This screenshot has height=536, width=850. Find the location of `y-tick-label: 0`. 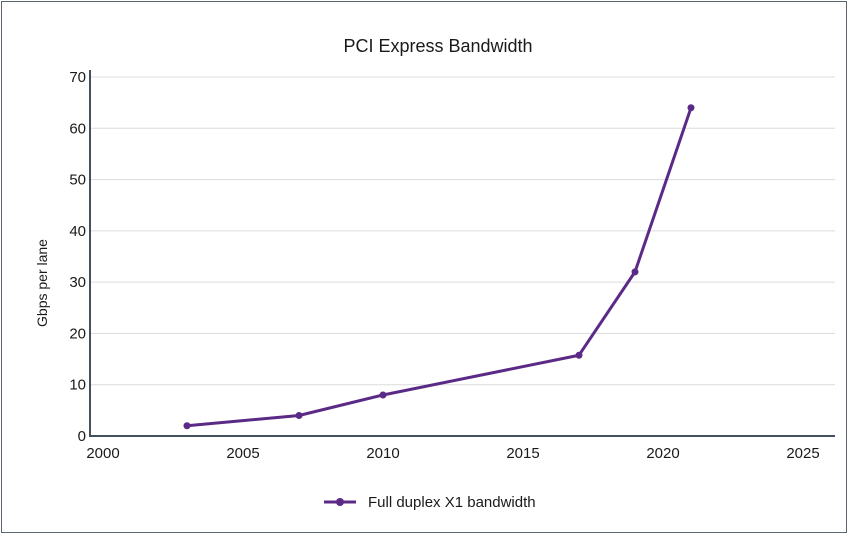

y-tick-label: 0 is located at coordinates (82, 436).